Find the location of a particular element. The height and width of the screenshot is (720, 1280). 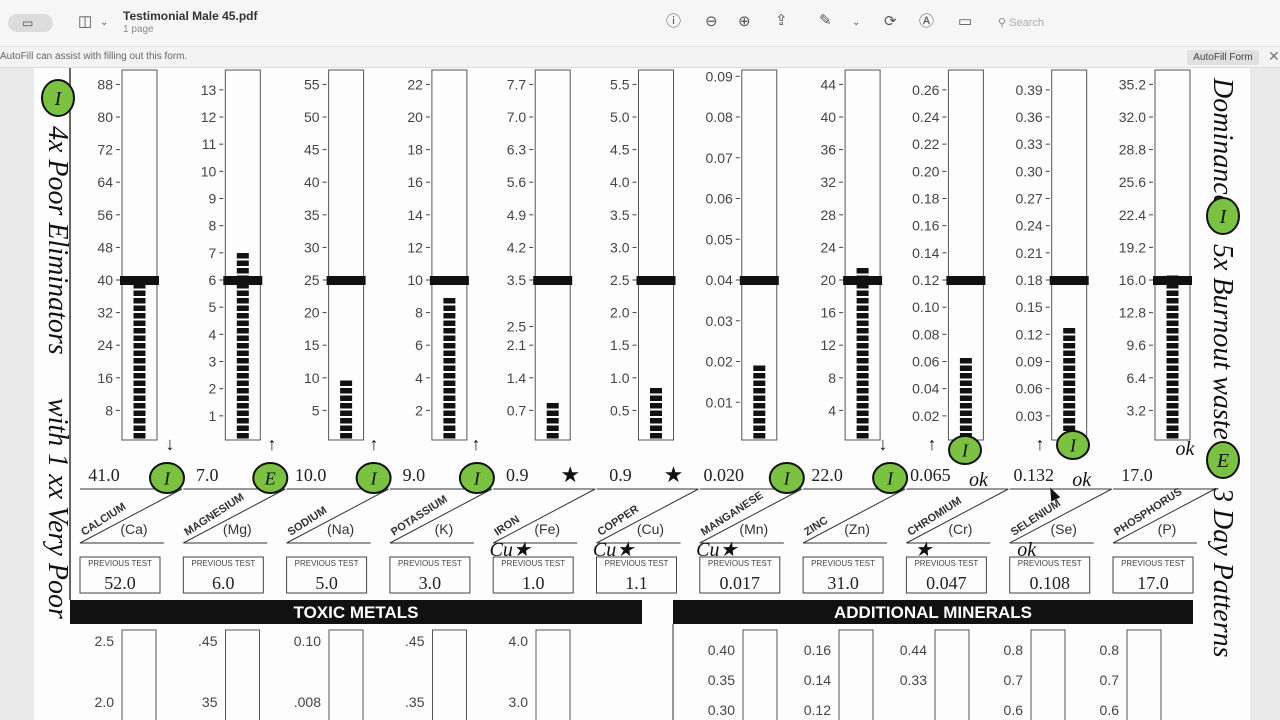

rotate-icon: ⟳ is located at coordinates (890, 21).